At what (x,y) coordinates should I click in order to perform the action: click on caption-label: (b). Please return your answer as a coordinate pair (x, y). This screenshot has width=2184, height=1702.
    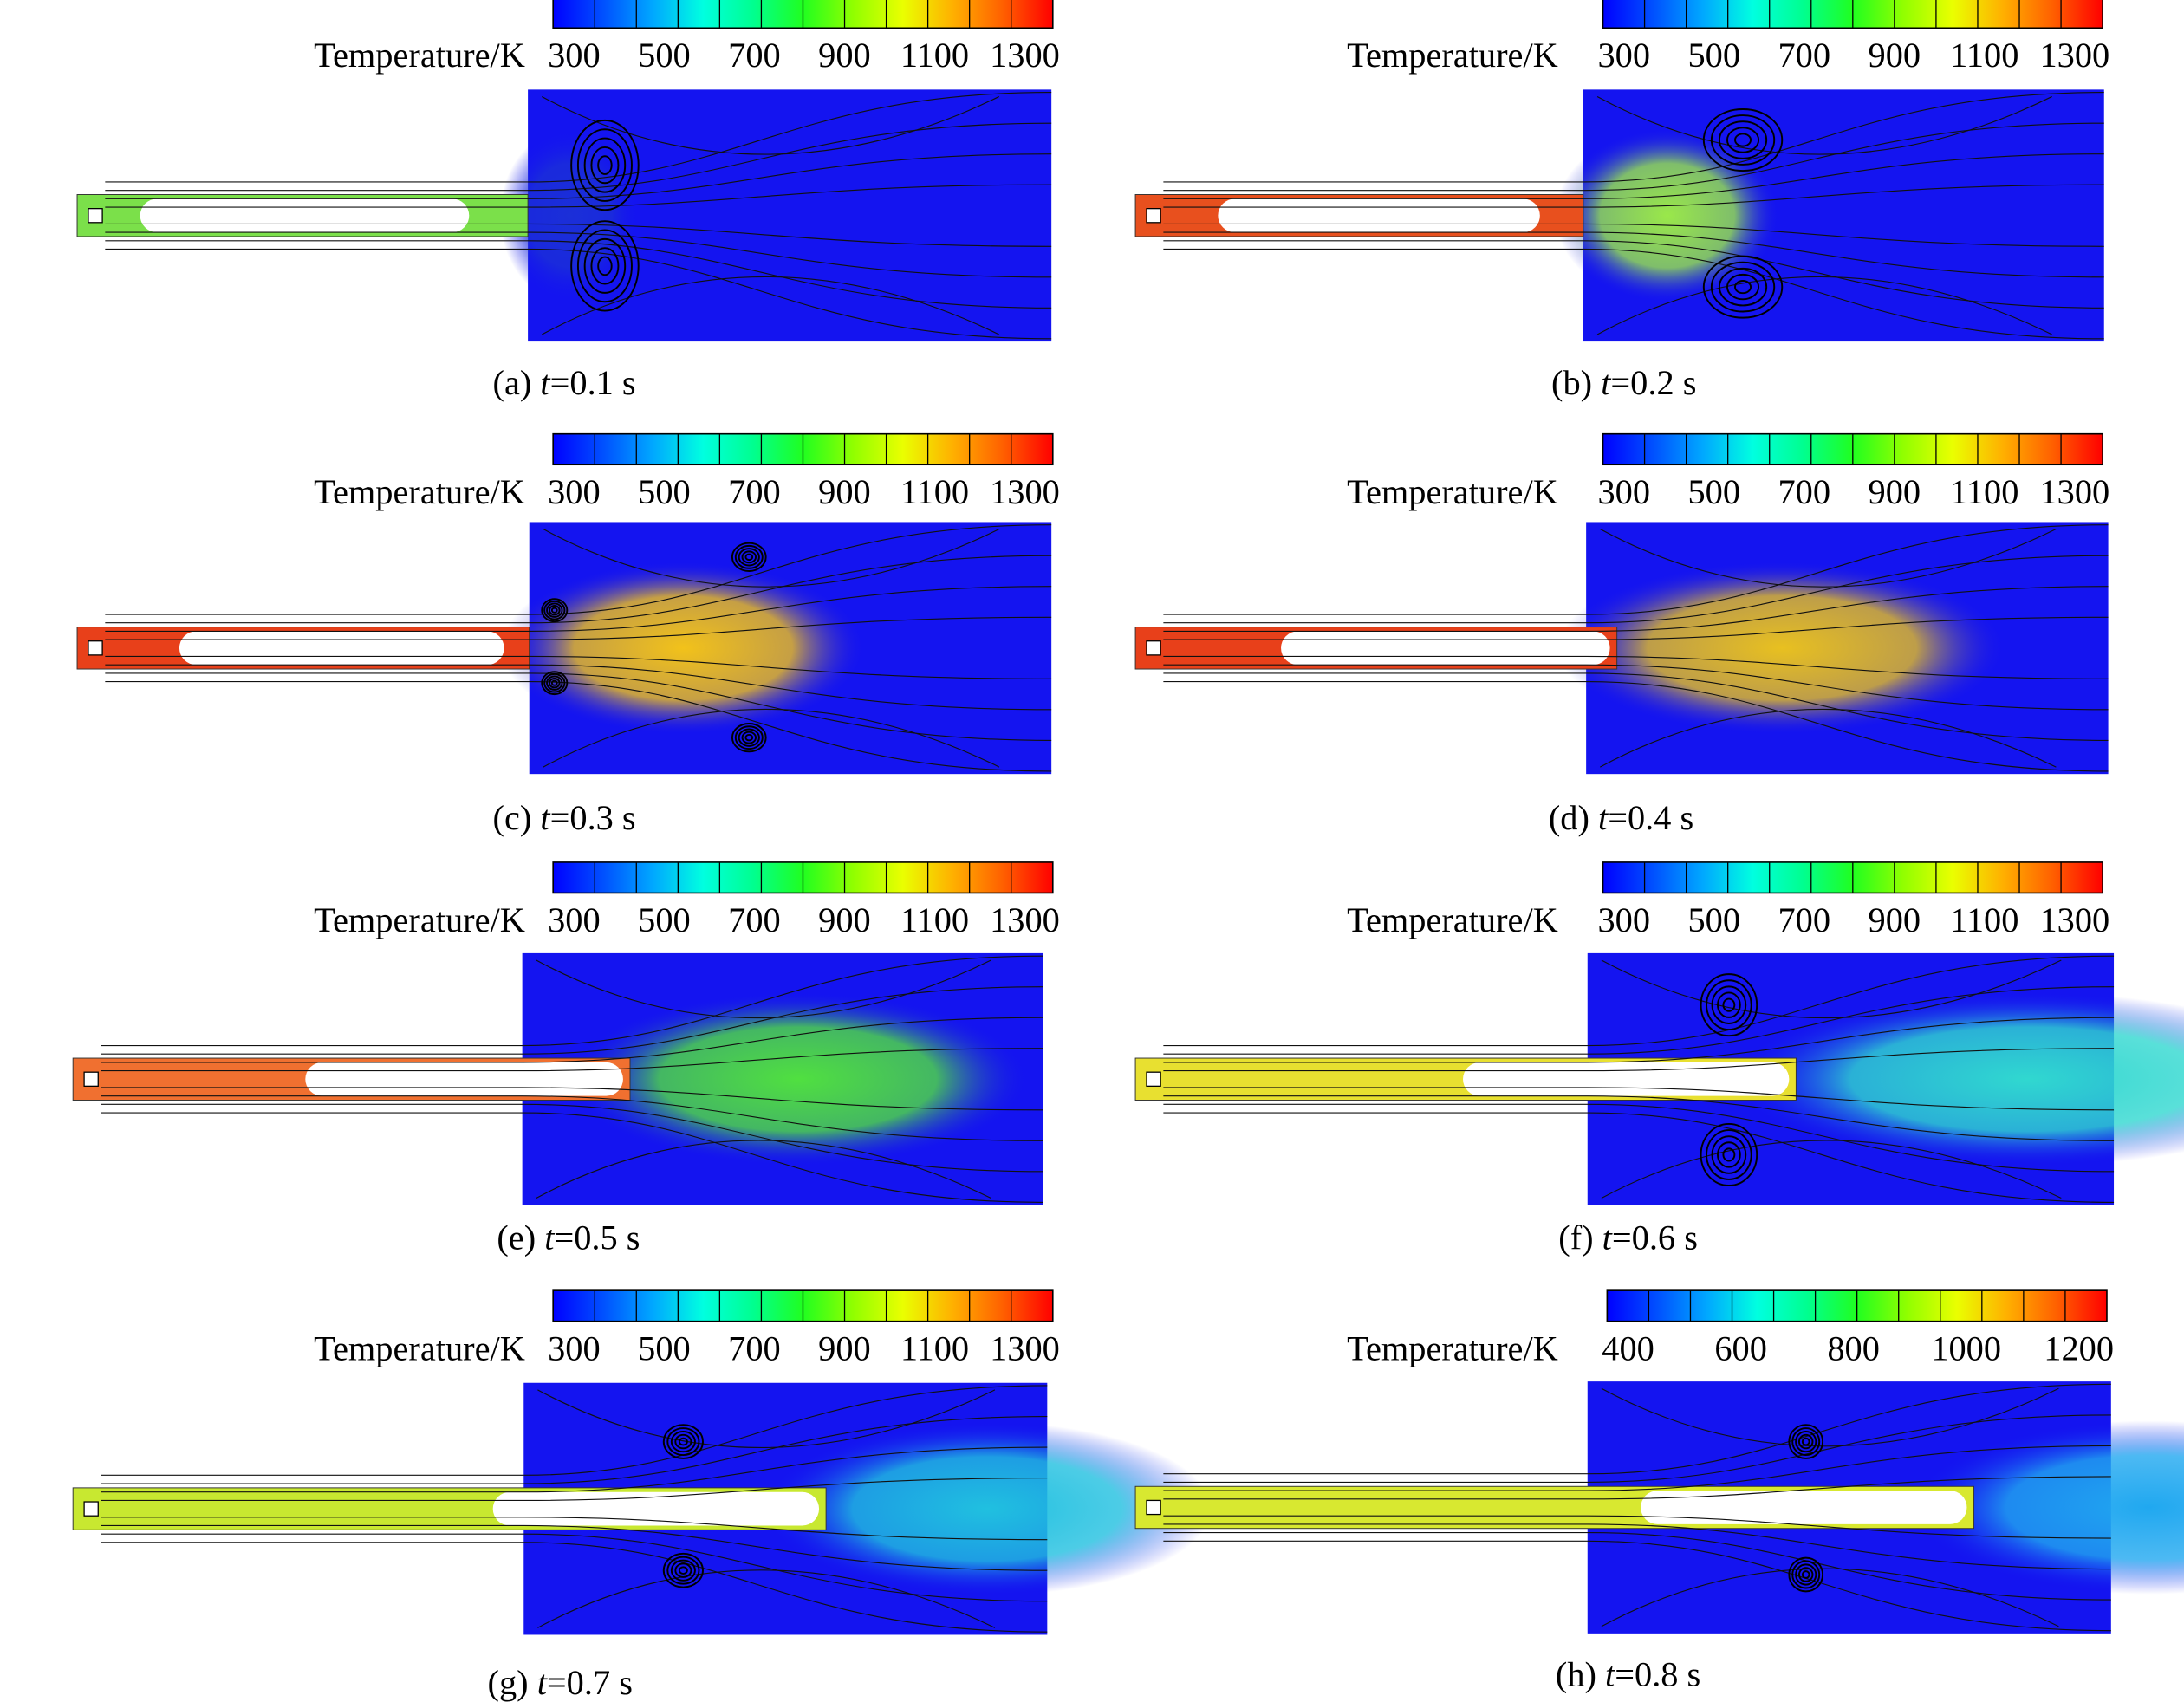
    Looking at the image, I should click on (1571, 383).